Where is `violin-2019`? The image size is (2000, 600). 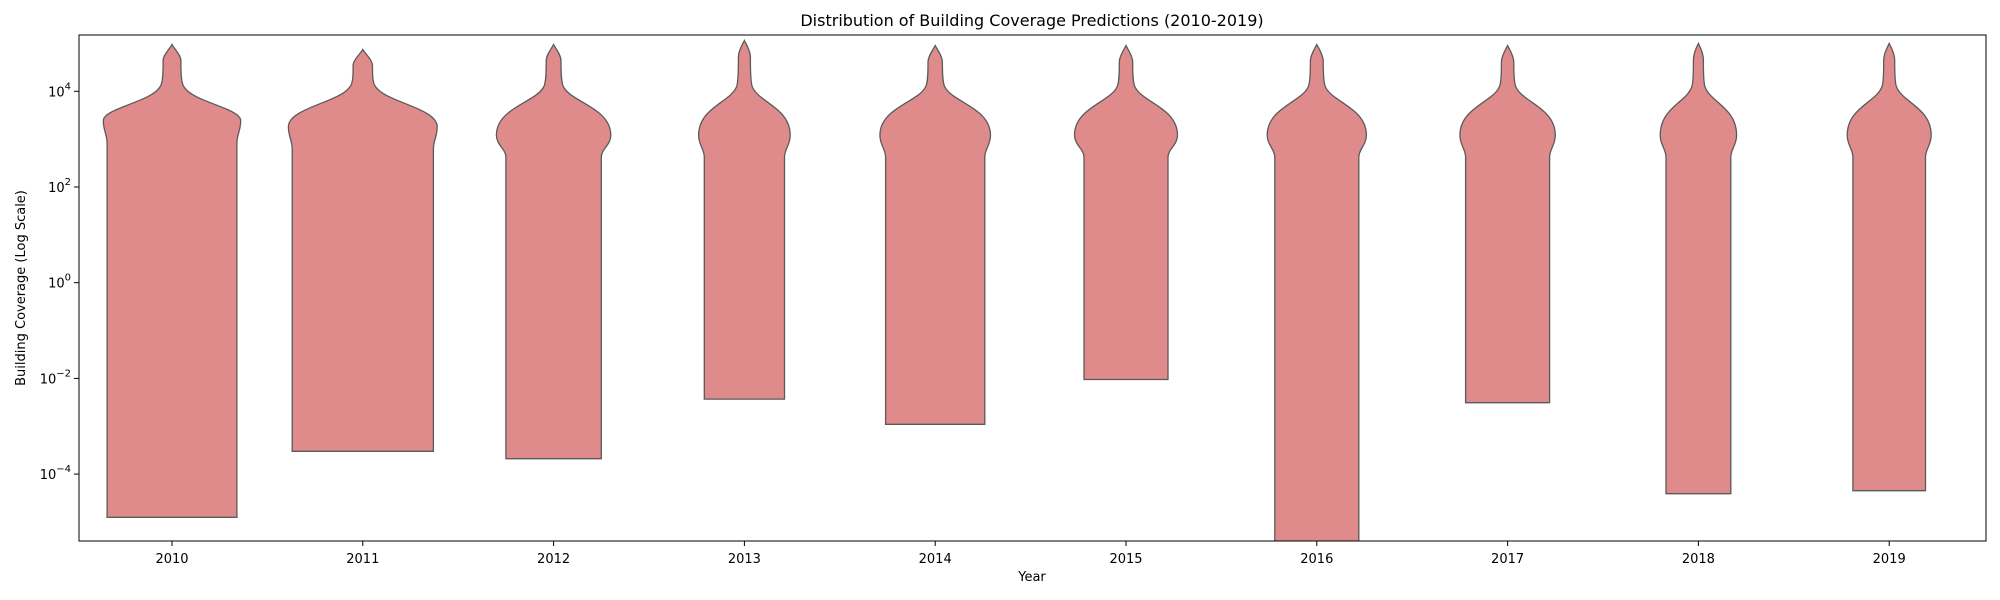 violin-2019 is located at coordinates (1889, 266).